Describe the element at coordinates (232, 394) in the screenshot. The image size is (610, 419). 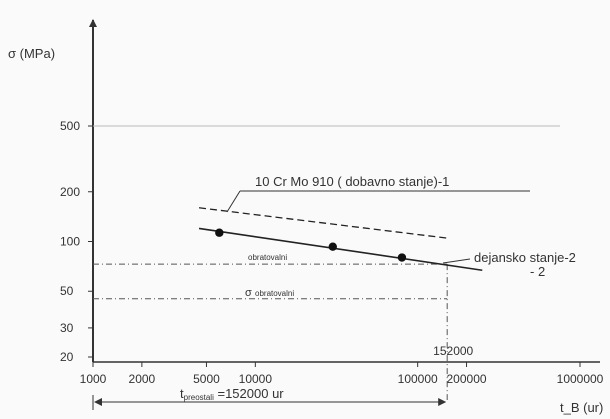
I see `t-preostali-label: tpreostali =152000 ur` at that location.